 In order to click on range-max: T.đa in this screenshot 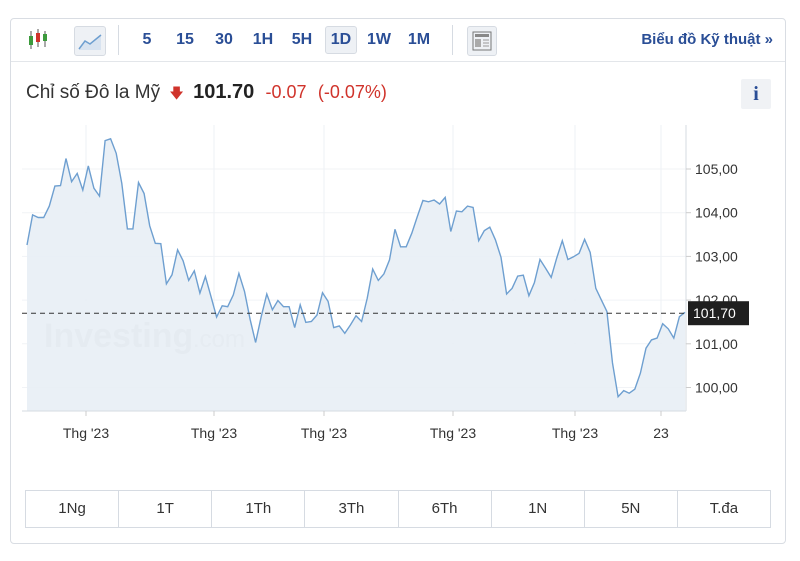, I will do `click(724, 508)`.